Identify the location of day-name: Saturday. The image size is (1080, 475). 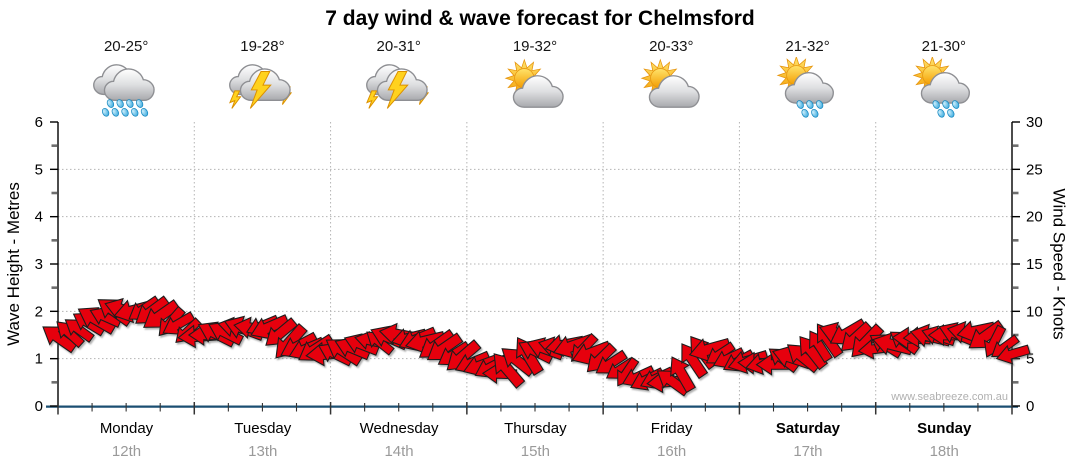
(808, 428).